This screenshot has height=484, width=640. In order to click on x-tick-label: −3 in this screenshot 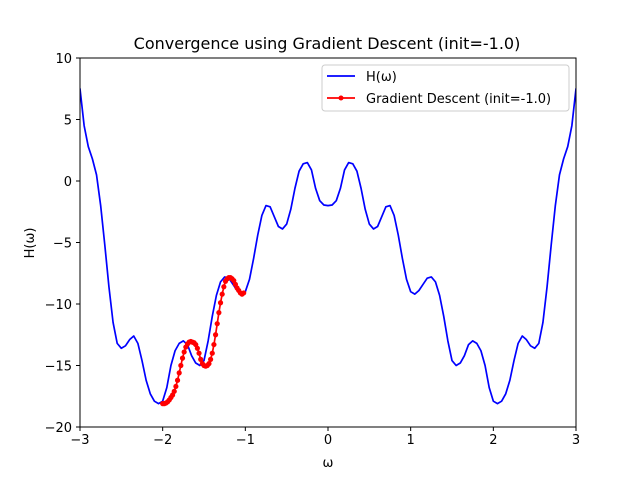, I will do `click(79, 440)`.